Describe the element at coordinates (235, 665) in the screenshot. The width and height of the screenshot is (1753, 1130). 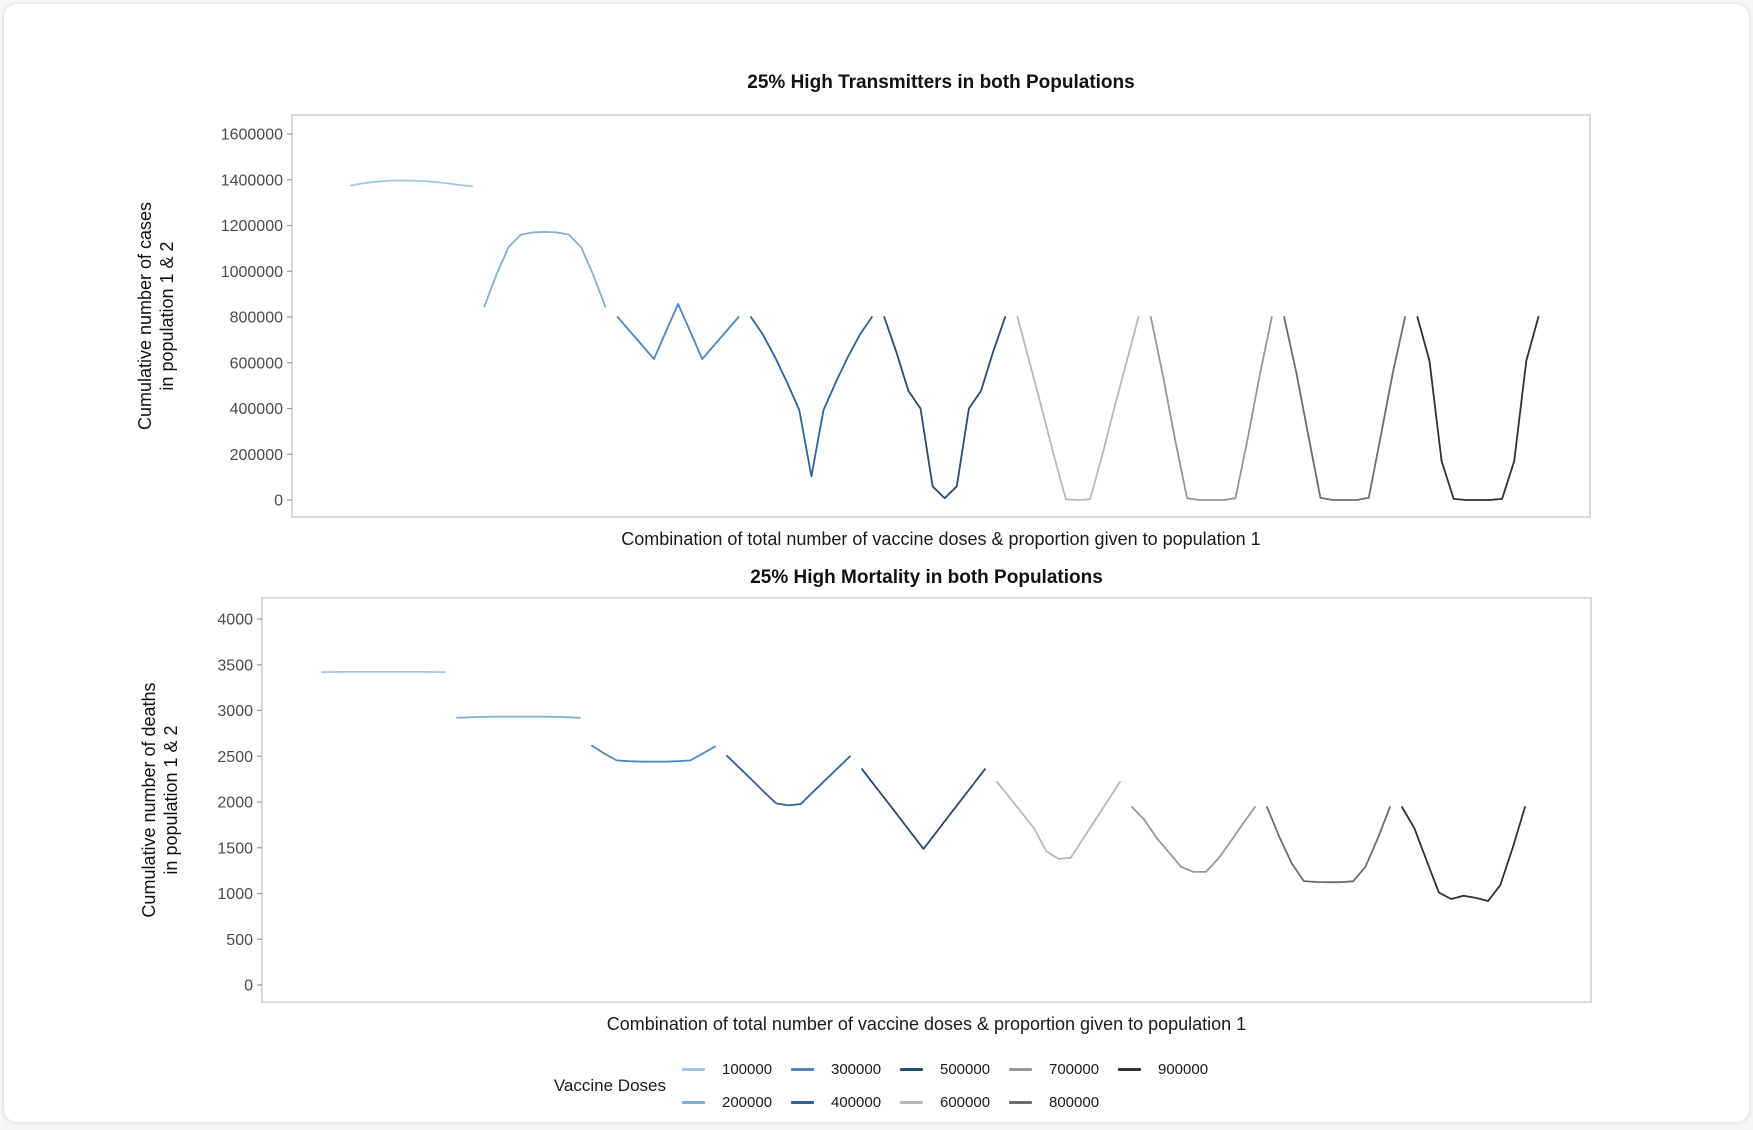
I see `y-axis-tick-label: 3500` at that location.